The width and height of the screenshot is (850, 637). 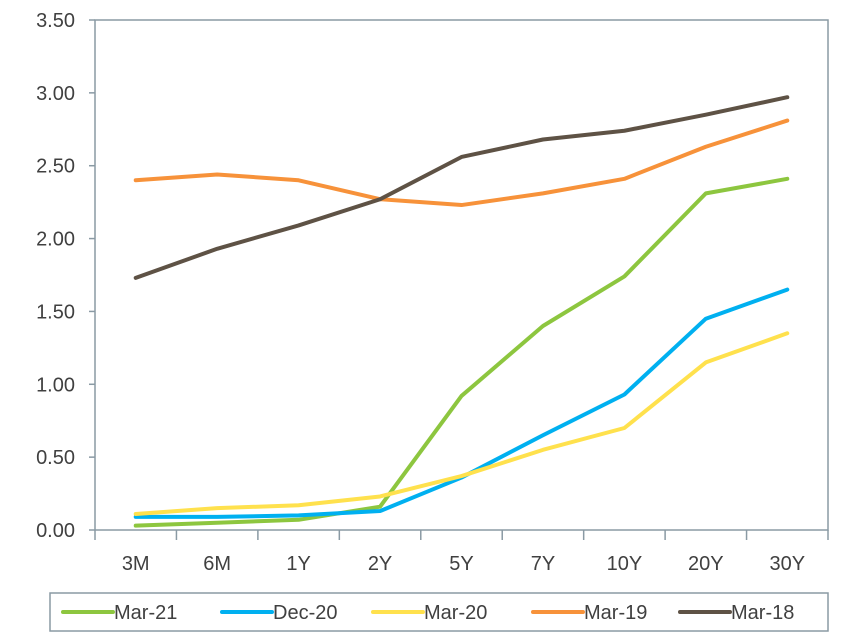 I want to click on legend-item-mar-20: Mar-20, so click(x=429, y=613).